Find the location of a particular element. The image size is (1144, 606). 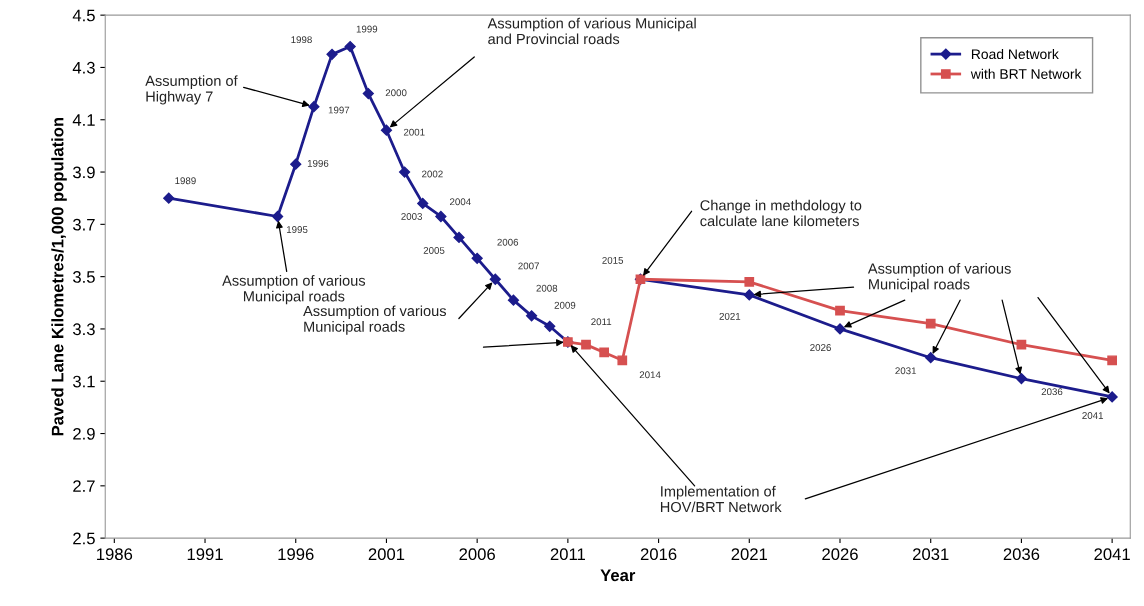

annotation: 1998 is located at coordinates (301, 40).